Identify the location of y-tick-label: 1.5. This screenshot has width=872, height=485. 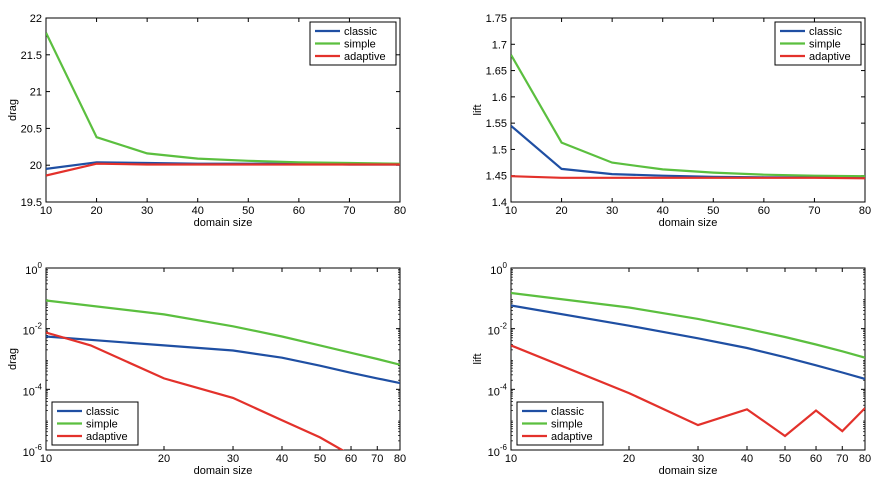
(499, 150).